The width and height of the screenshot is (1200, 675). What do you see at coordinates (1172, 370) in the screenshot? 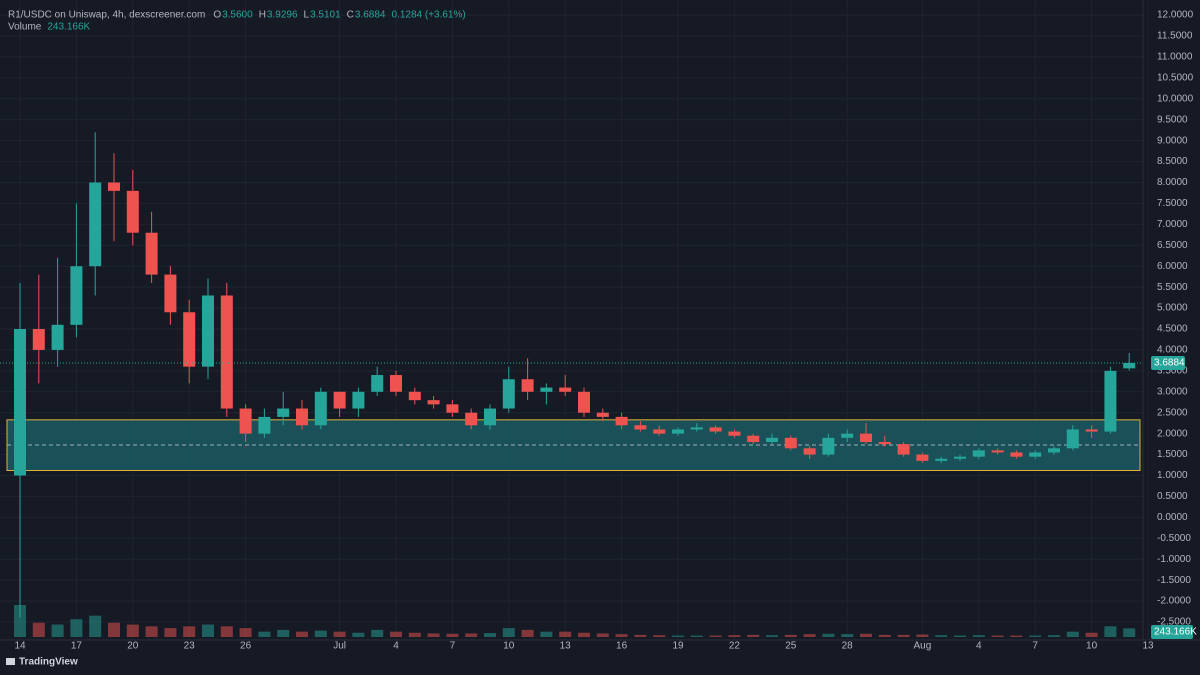
I see `y-tick-label: 3.5000` at bounding box center [1172, 370].